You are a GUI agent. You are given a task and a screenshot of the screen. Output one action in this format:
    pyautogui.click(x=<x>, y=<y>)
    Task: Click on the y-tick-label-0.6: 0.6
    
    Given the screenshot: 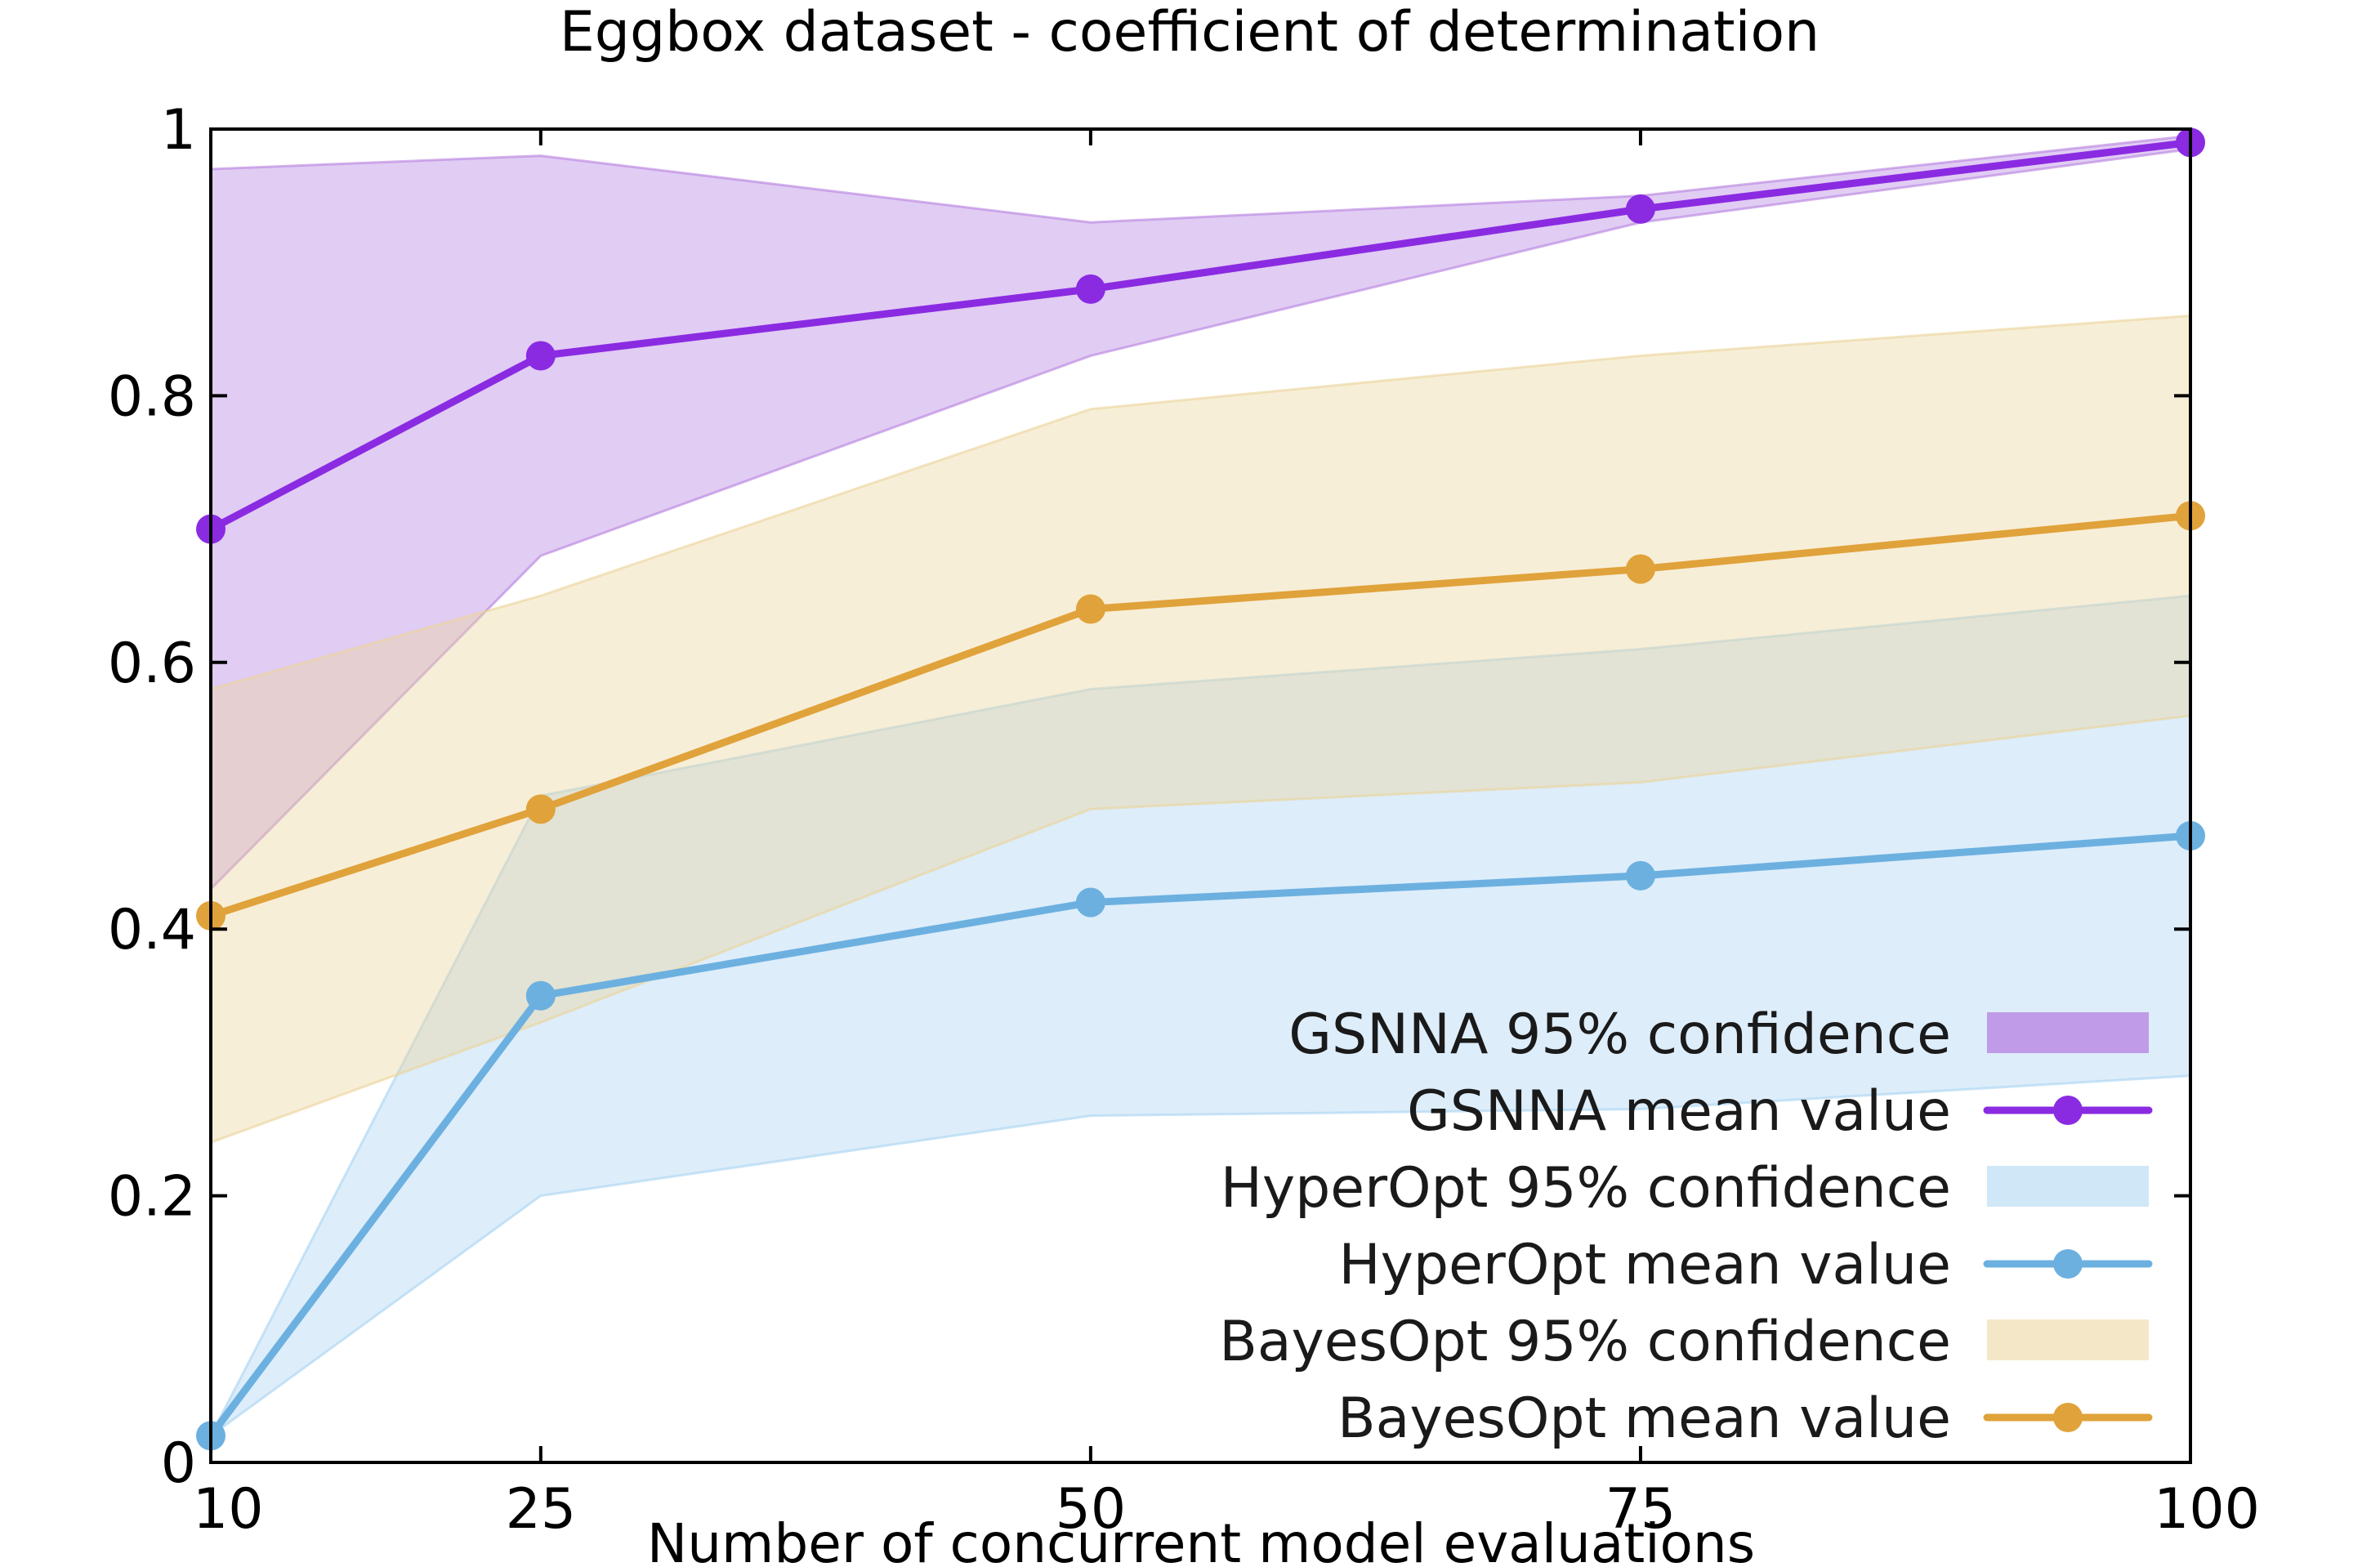 What is the action you would take?
    pyautogui.click(x=152, y=664)
    